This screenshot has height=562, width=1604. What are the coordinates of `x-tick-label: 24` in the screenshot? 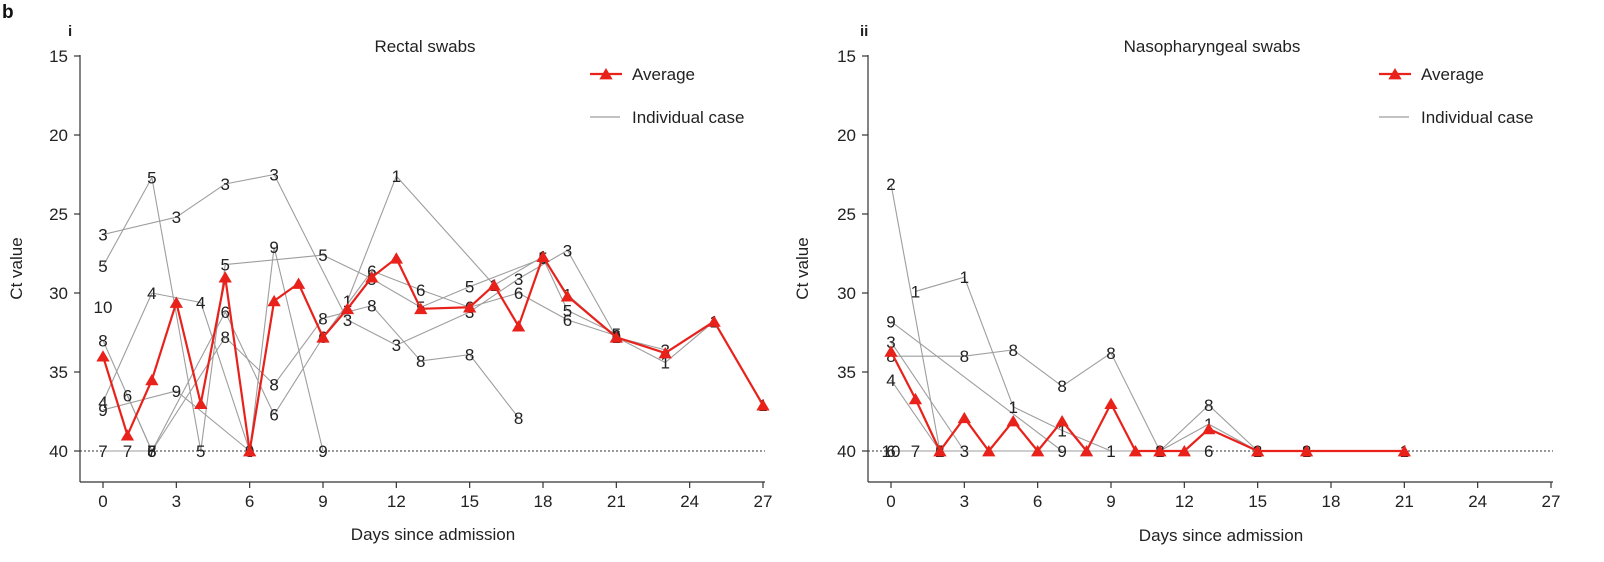 It's located at (689, 501).